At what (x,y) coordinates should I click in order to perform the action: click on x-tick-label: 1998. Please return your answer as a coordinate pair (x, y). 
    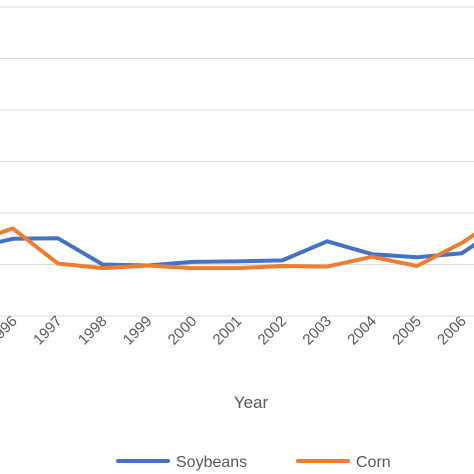
    Looking at the image, I should click on (93, 331).